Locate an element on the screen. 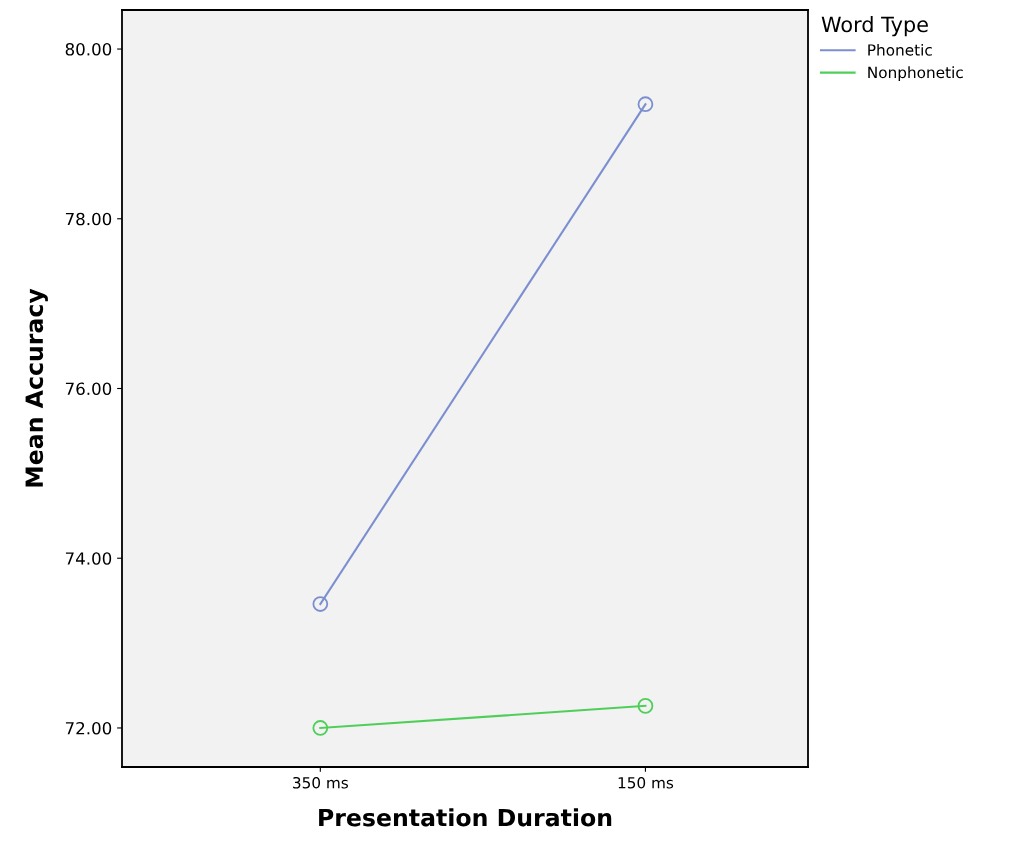  x-tick-label: 150 ms is located at coordinates (646, 782).